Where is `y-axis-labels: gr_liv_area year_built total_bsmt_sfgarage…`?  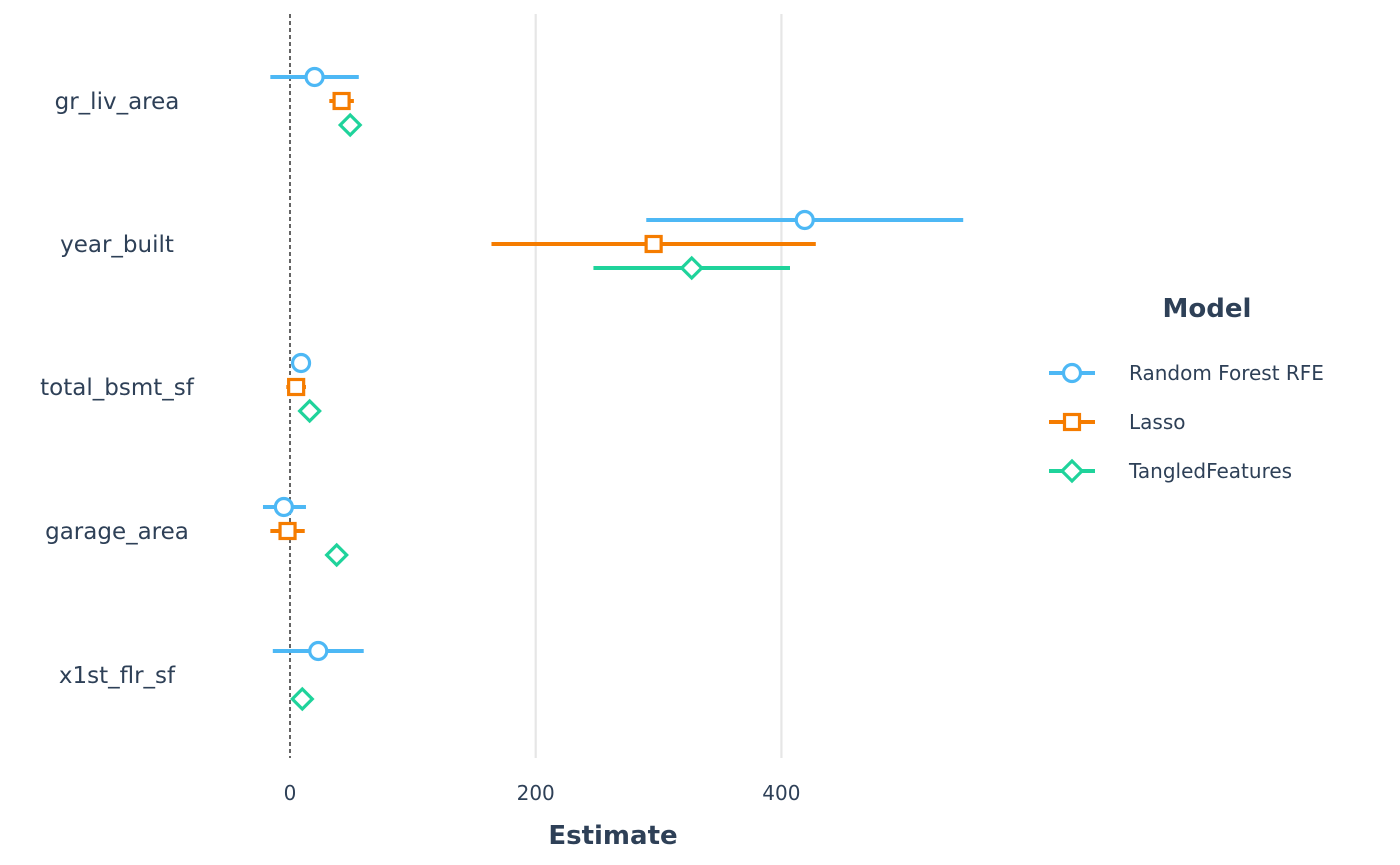 y-axis-labels: gr_liv_area year_built total_bsmt_sfgarage… is located at coordinates (117, 389).